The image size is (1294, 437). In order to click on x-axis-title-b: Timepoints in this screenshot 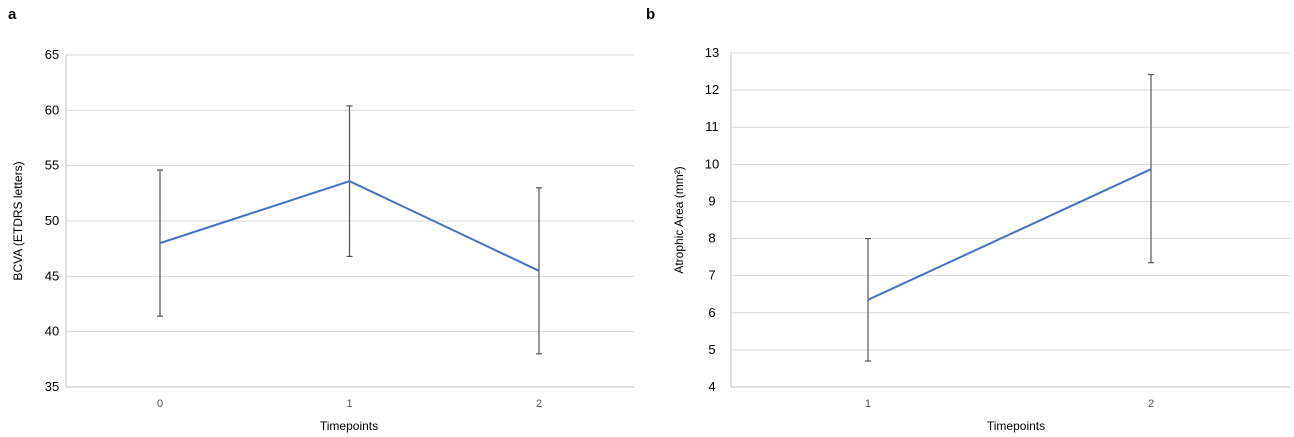, I will do `click(1016, 426)`.